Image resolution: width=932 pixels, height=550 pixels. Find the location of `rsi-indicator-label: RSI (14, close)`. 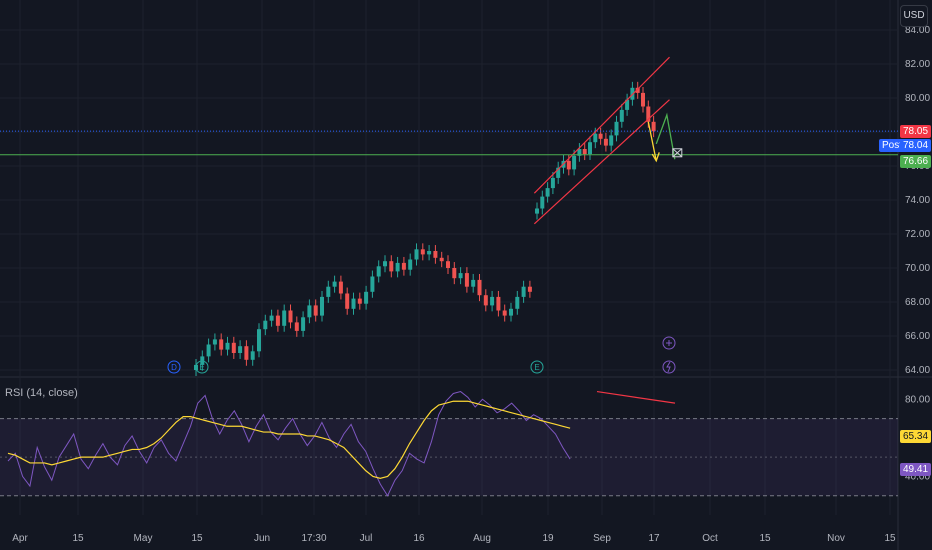

rsi-indicator-label: RSI (14, close) is located at coordinates (41, 393).